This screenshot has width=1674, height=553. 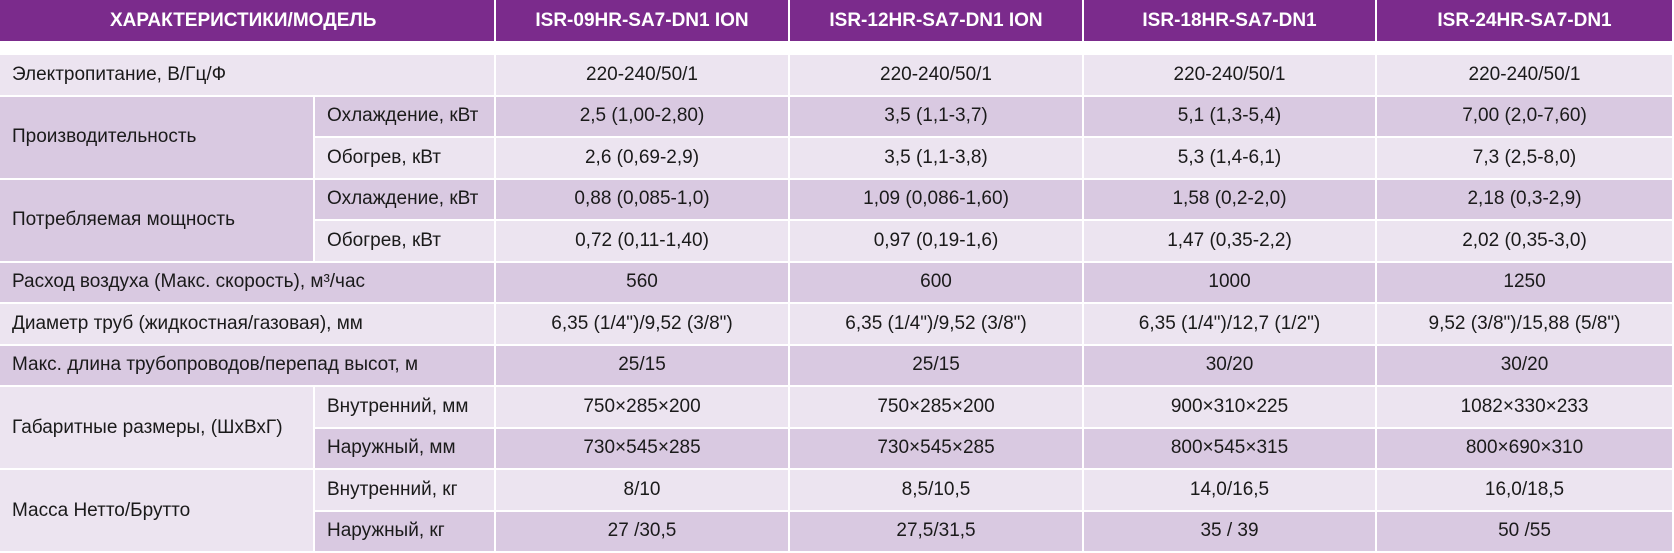 I want to click on cell-value: 1,09 (0,086-1,60), so click(x=937, y=200).